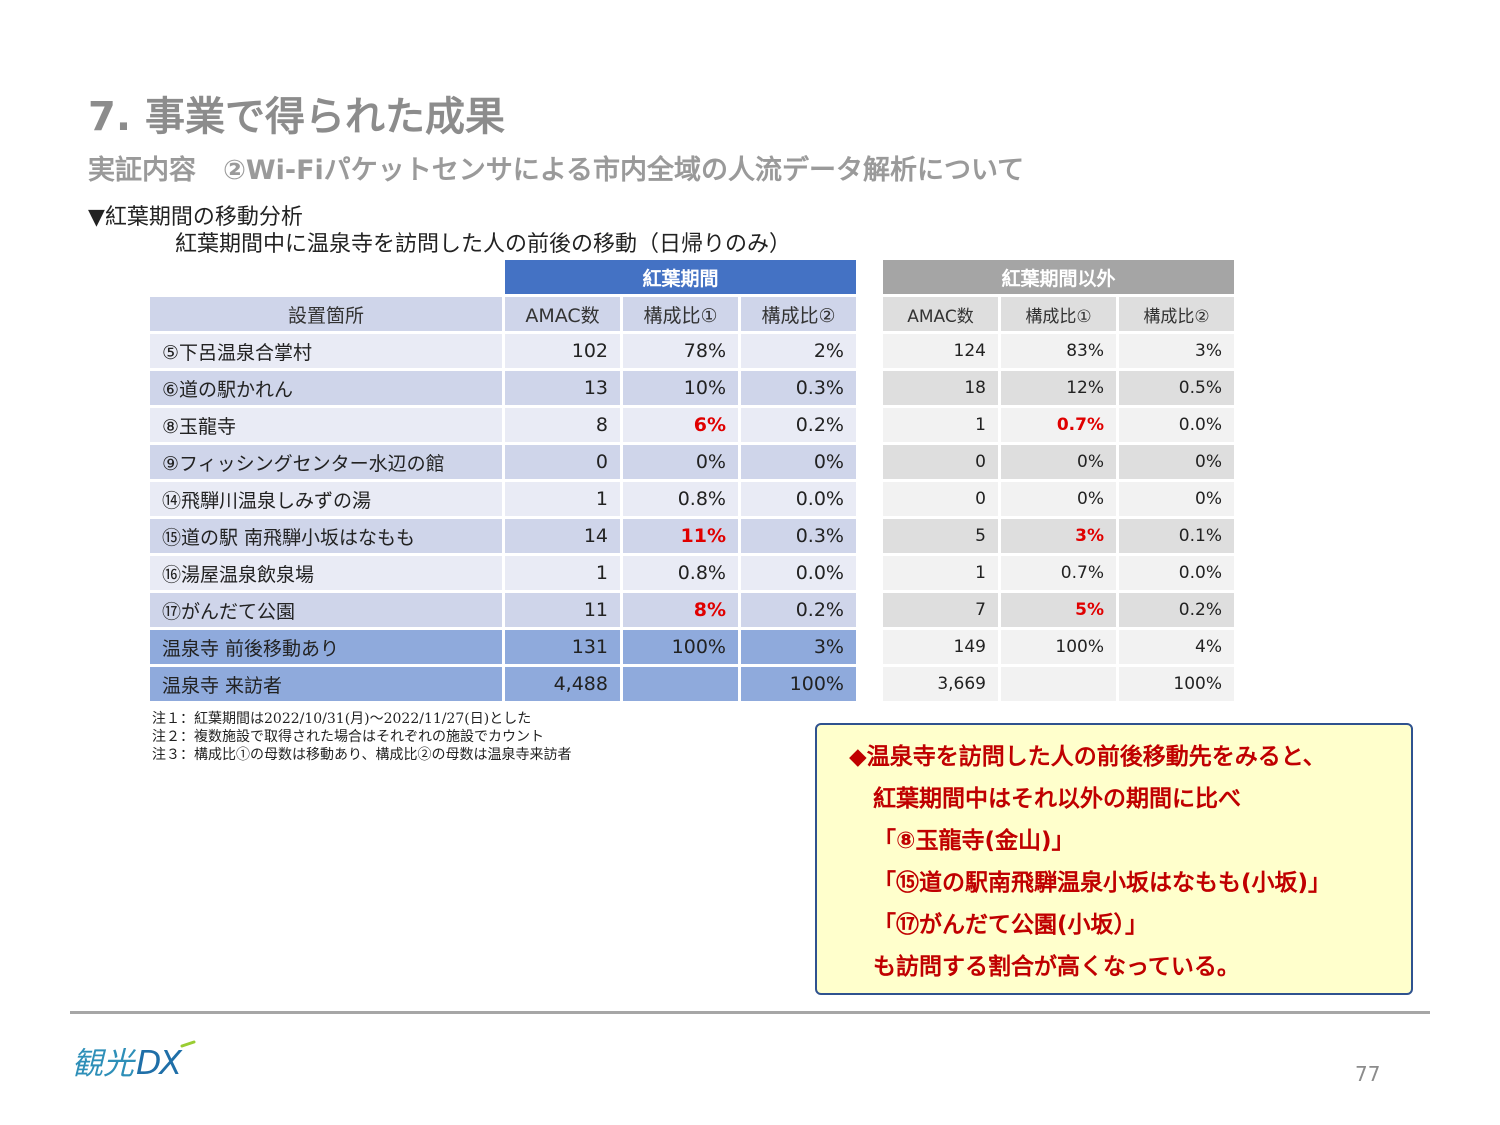 The width and height of the screenshot is (1500, 1125). What do you see at coordinates (1176, 684) in the screenshot?
I see `ratio2-cell: 100%` at bounding box center [1176, 684].